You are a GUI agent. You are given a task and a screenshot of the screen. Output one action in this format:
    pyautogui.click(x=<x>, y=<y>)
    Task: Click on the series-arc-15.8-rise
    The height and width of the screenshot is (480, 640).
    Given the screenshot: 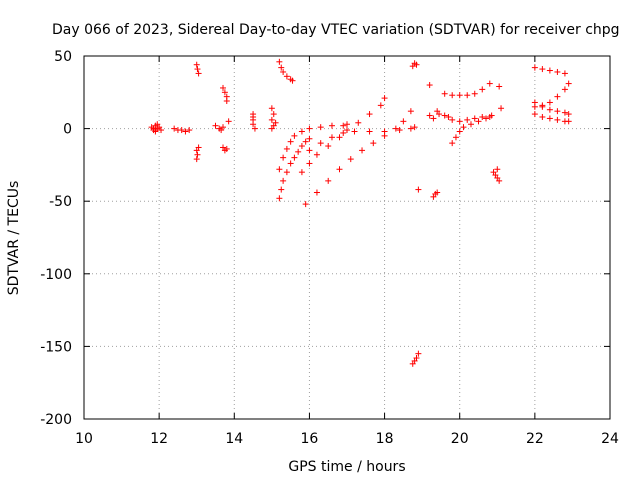 What is the action you would take?
    pyautogui.click(x=343, y=135)
    